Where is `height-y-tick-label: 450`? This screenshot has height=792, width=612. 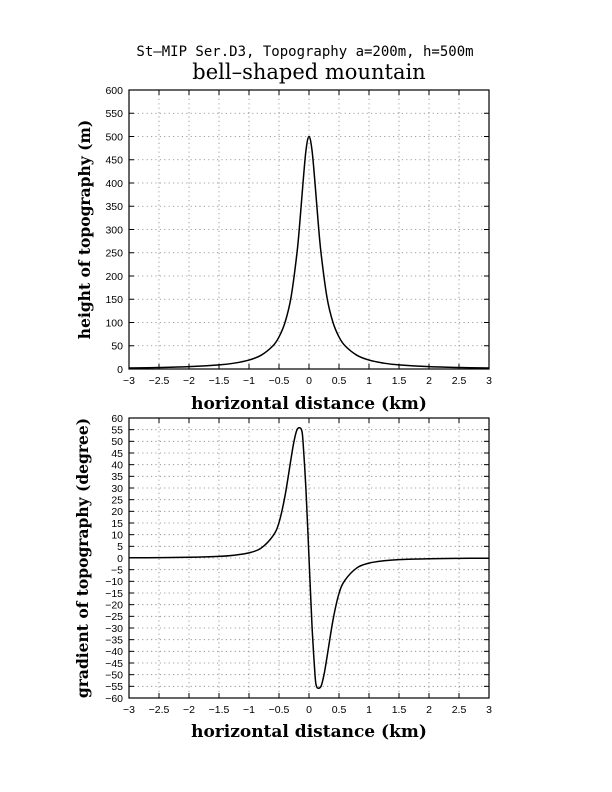 height-y-tick-label: 450 is located at coordinates (114, 161).